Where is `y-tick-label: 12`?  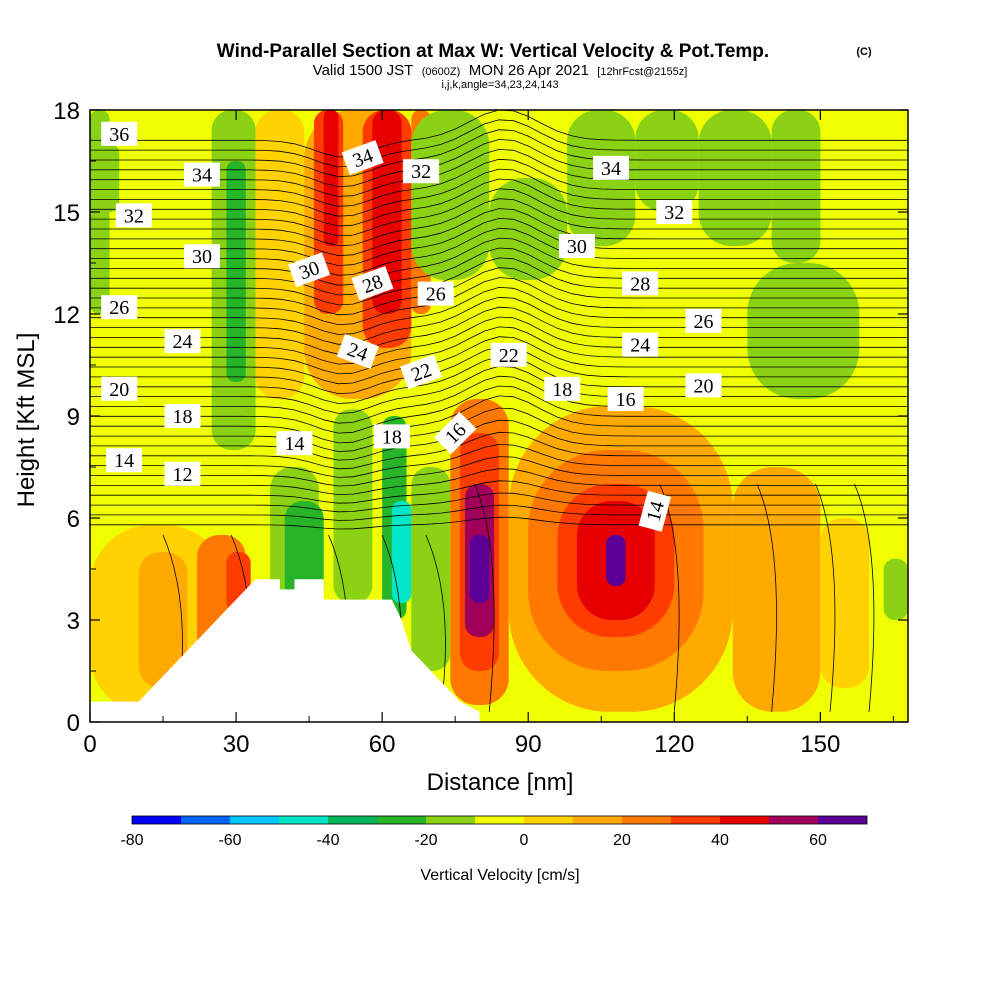
y-tick-label: 12 is located at coordinates (66, 315).